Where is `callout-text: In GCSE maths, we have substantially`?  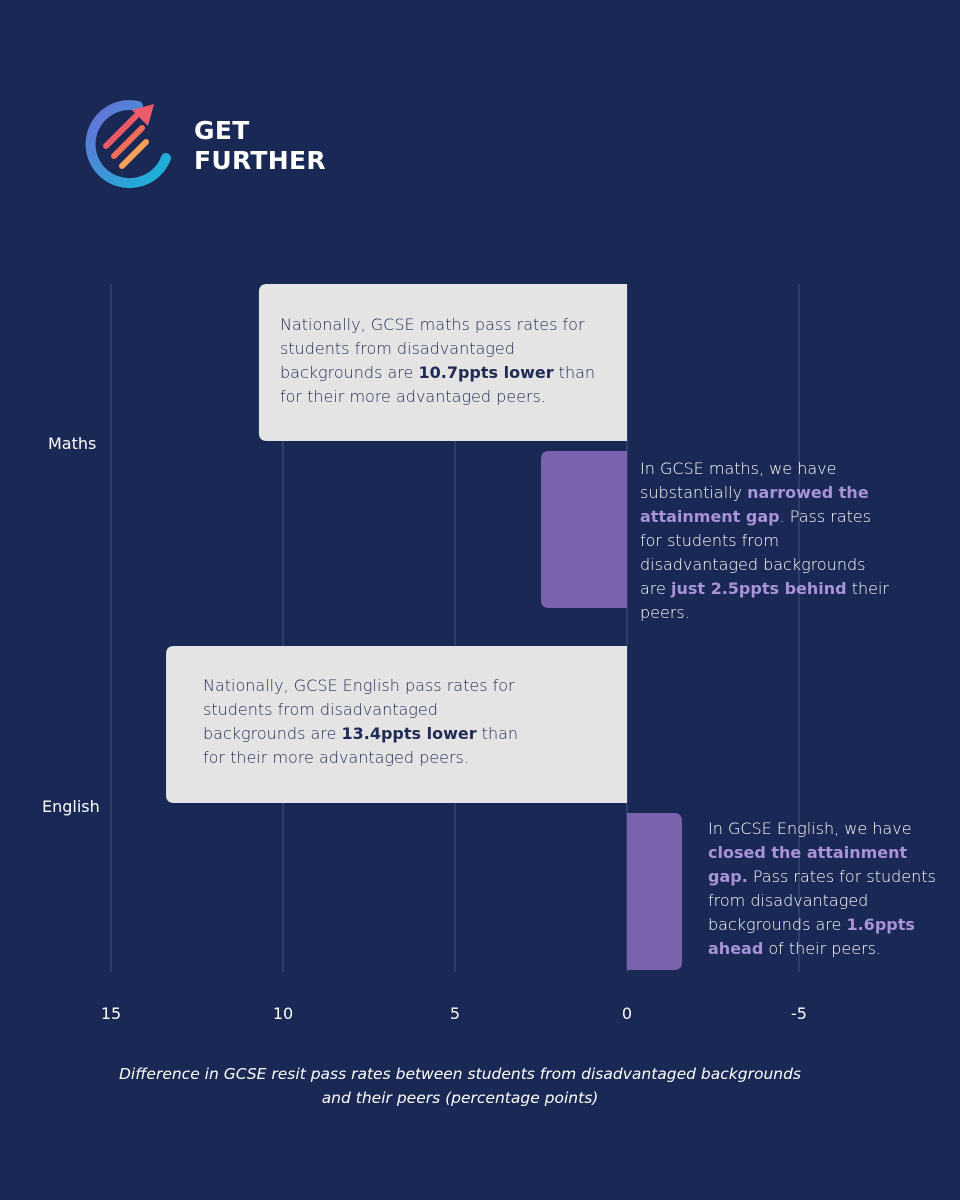 callout-text: In GCSE maths, we have substantially is located at coordinates (738, 480).